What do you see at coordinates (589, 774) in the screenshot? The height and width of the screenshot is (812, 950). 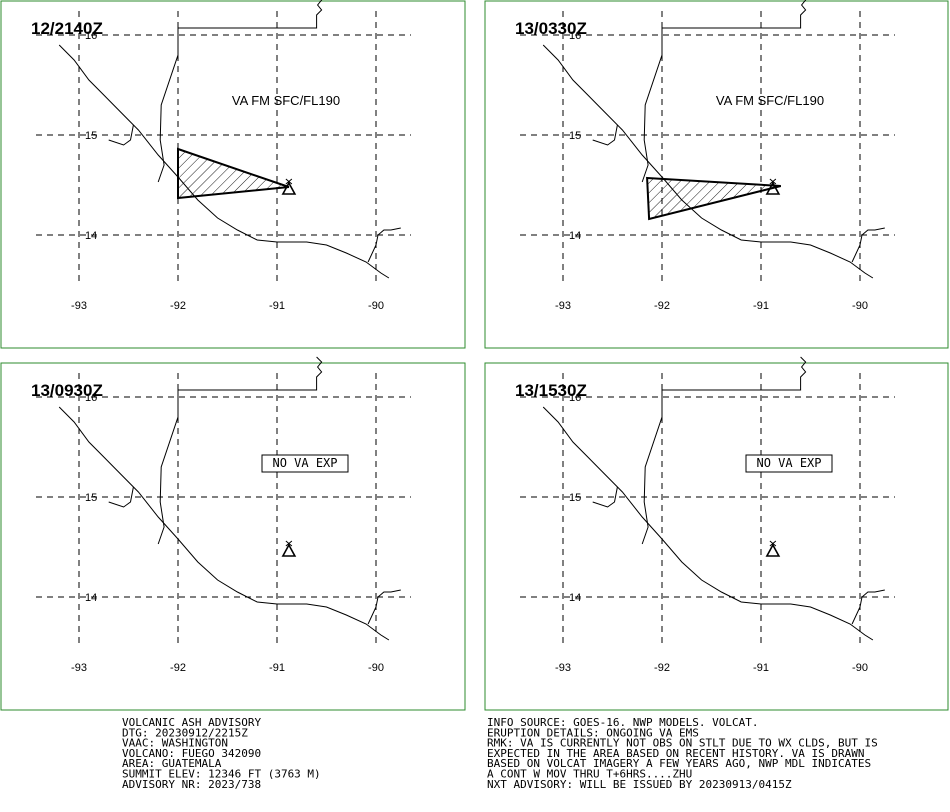 I see `advisory-line: A CONT W MOV THRU T+6HRS....ZHU` at bounding box center [589, 774].